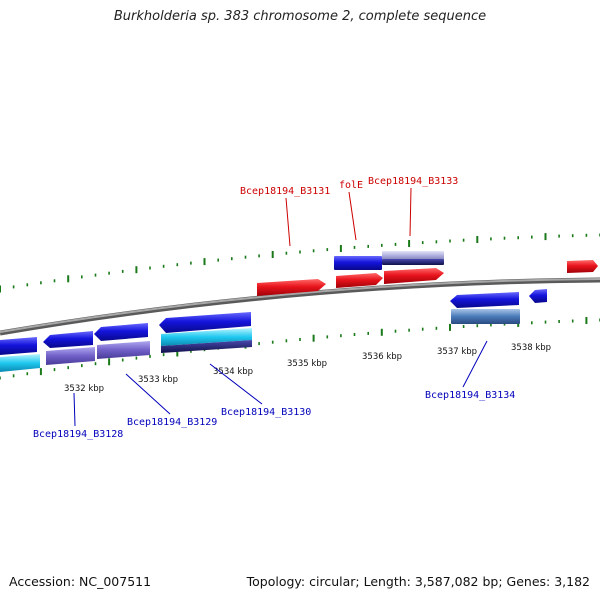 The width and height of the screenshot is (600, 600). I want to click on gene-label-b3133: Bcep18194_B3133, so click(413, 181).